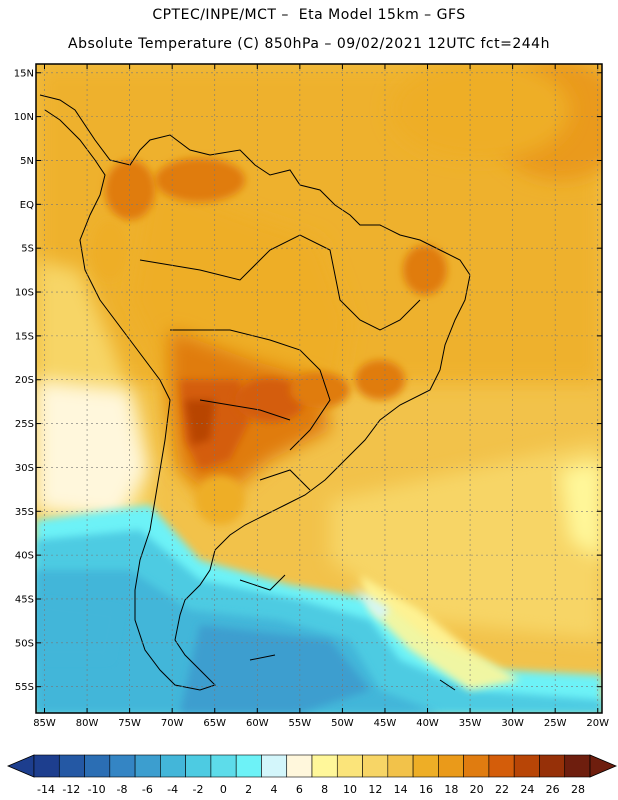 The width and height of the screenshot is (618, 800). I want to click on colorbar-label: -12, so click(71, 789).